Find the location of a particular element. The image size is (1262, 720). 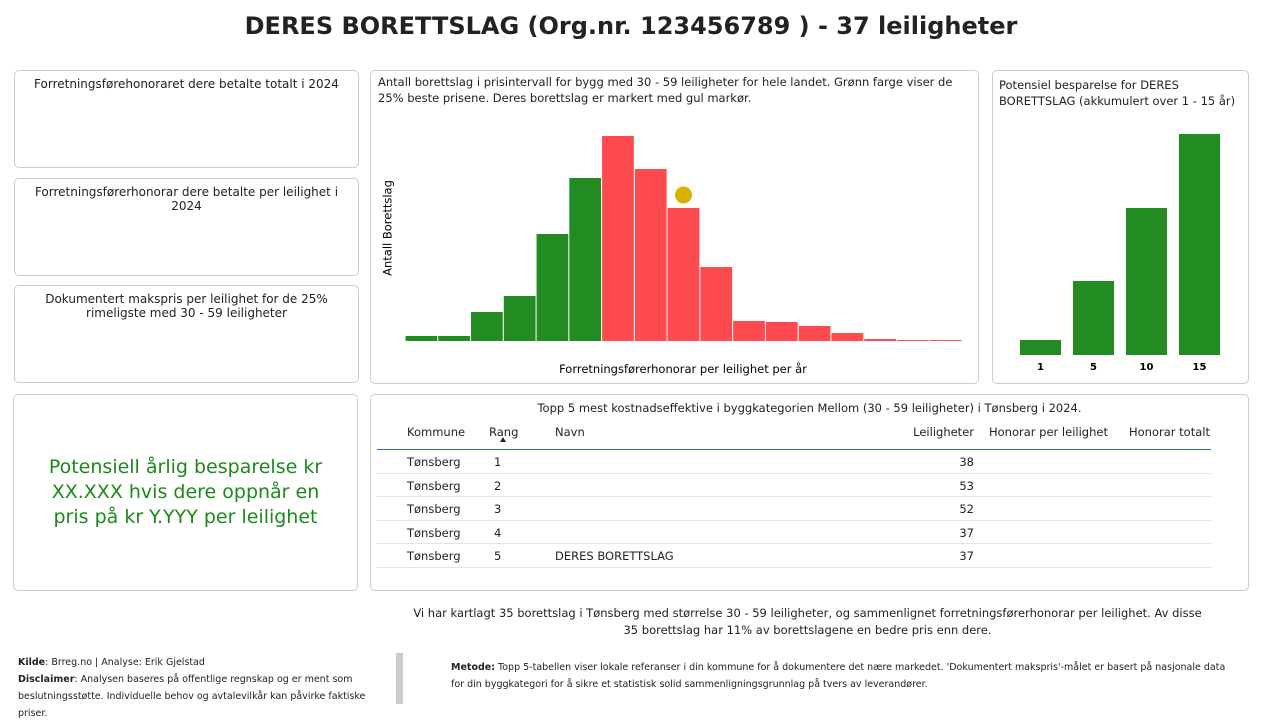

table-cell: DERES BORETTSLAG is located at coordinates (614, 556).